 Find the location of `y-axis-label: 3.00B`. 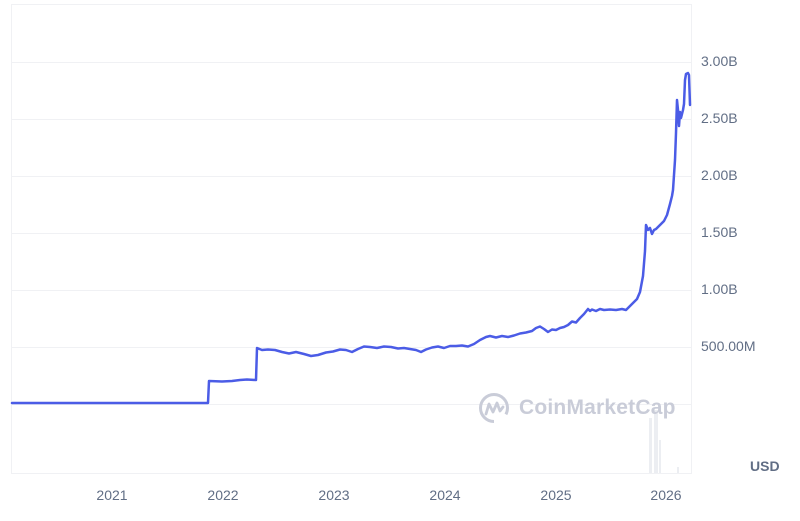

y-axis-label: 3.00B is located at coordinates (719, 61).